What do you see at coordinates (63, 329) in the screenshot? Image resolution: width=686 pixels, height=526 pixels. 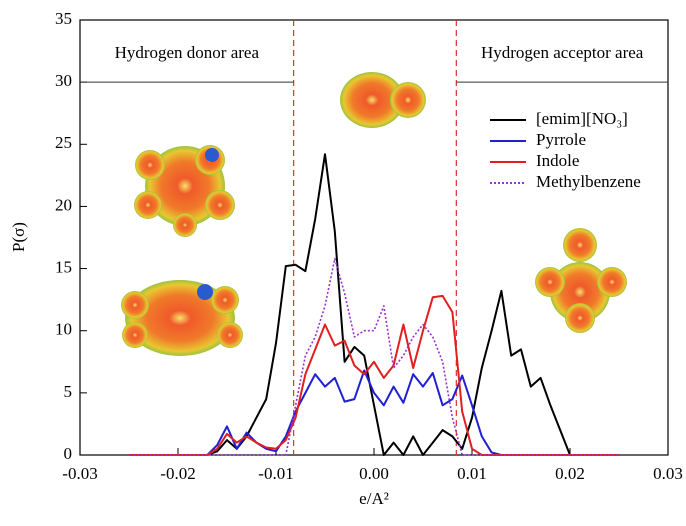 I see `y-tick-label: 10` at bounding box center [63, 329].